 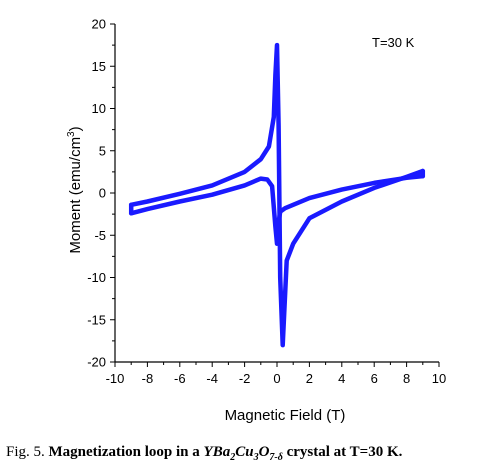 I want to click on y-tick-label: -20, so click(x=96, y=362).